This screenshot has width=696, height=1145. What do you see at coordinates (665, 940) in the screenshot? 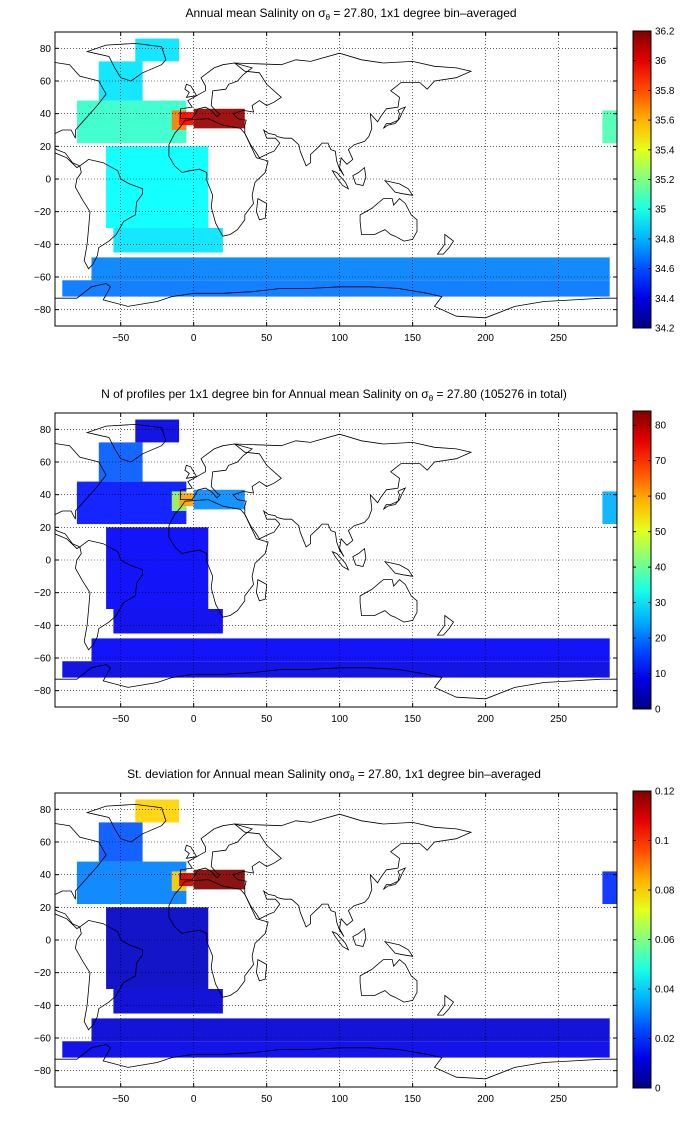
I see `colorbar-tick-label: 0.06` at bounding box center [665, 940].